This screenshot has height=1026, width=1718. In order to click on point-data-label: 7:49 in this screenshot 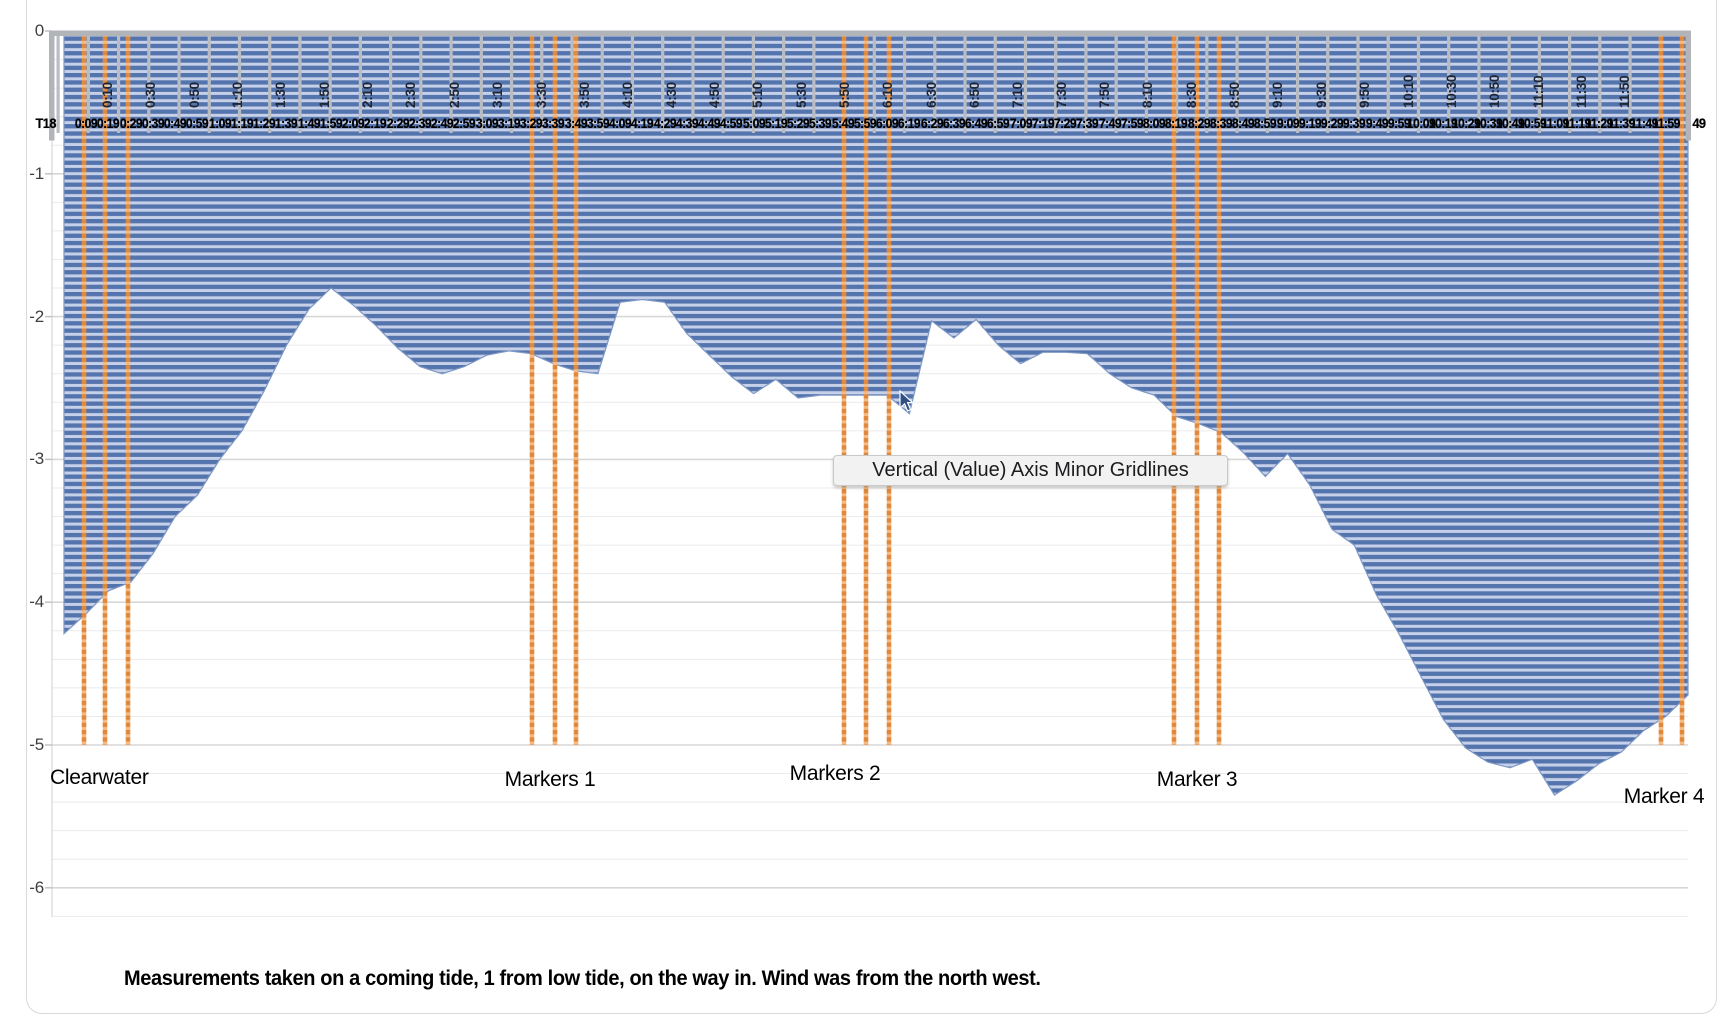, I will do `click(1109, 123)`.